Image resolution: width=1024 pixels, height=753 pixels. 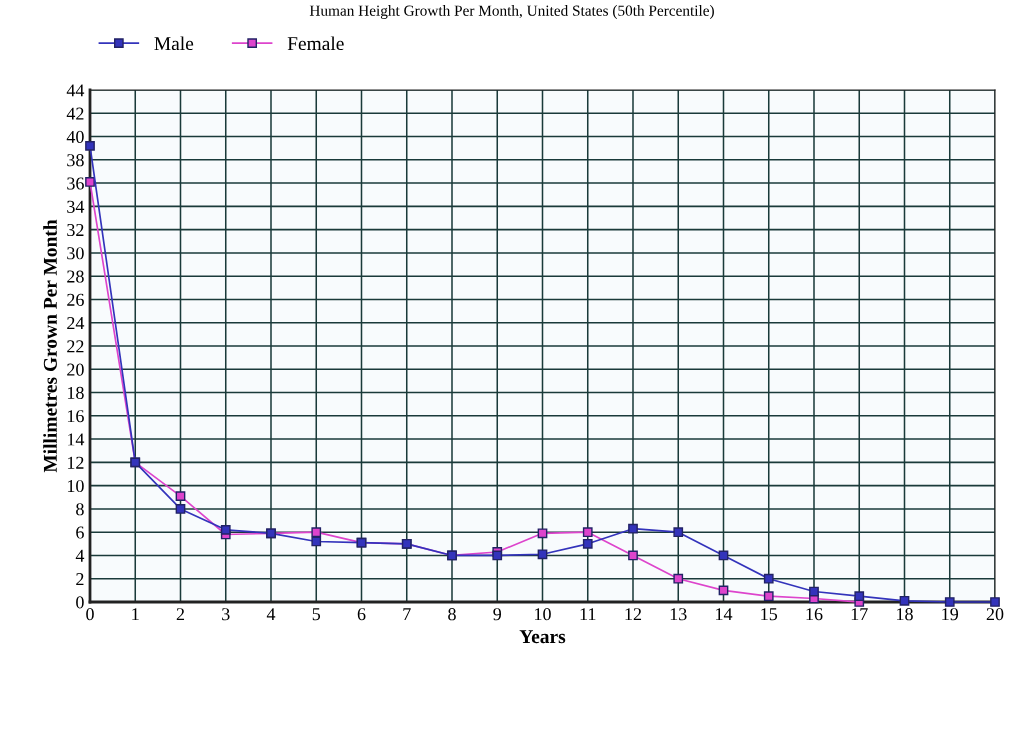 What do you see at coordinates (76, 206) in the screenshot?
I see `y-tick-label: 34` at bounding box center [76, 206].